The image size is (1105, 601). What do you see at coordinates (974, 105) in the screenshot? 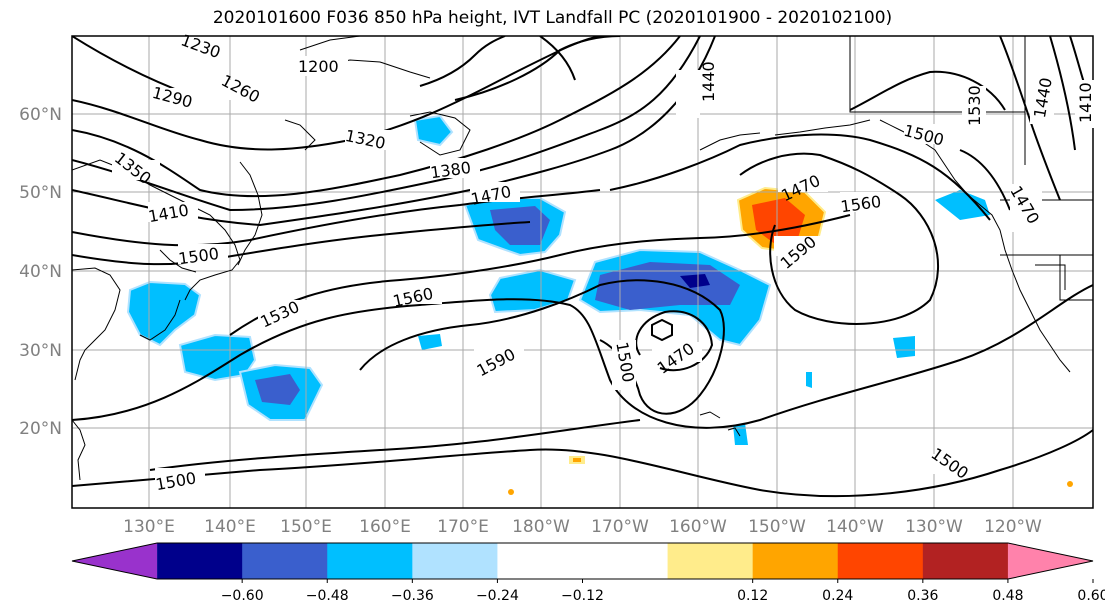
I see `contour-label: 1530` at bounding box center [974, 105].